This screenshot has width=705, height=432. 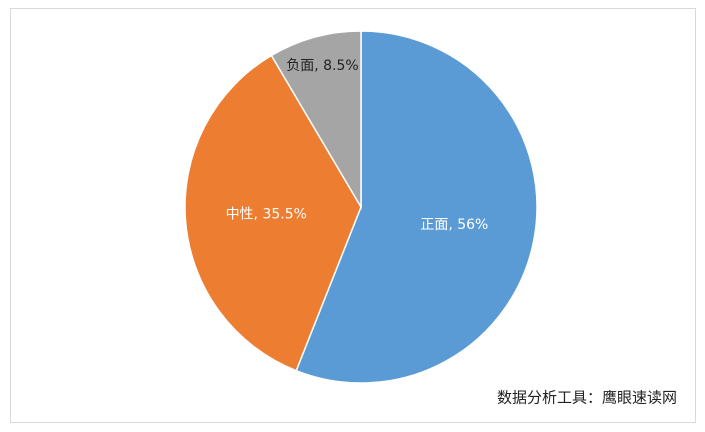 I want to click on data-label: 中性, 35.5%, so click(x=266, y=214).